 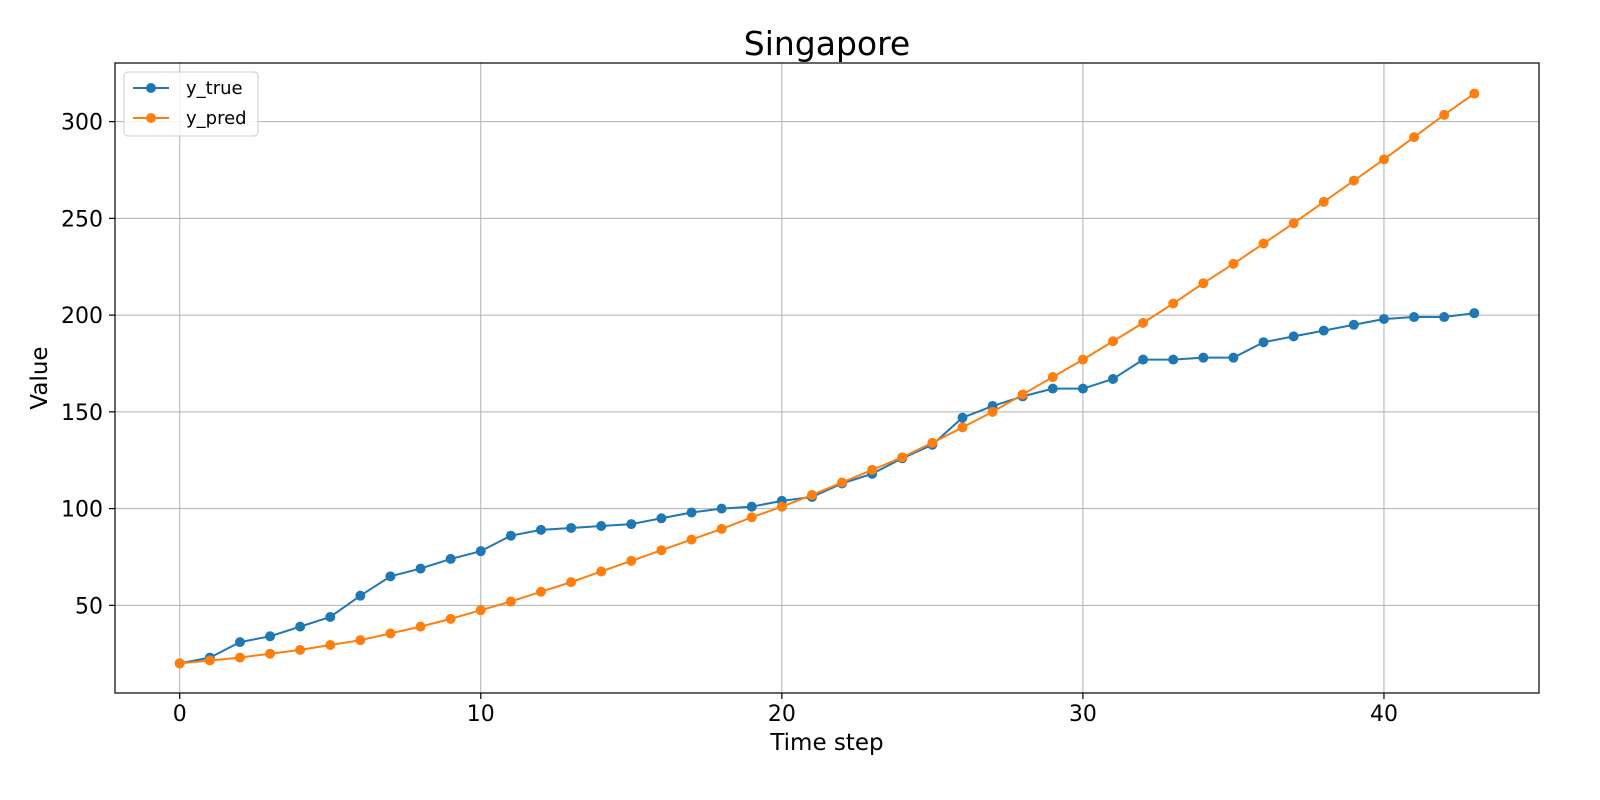 I want to click on legend-item-y_true: y_true, so click(x=188, y=88).